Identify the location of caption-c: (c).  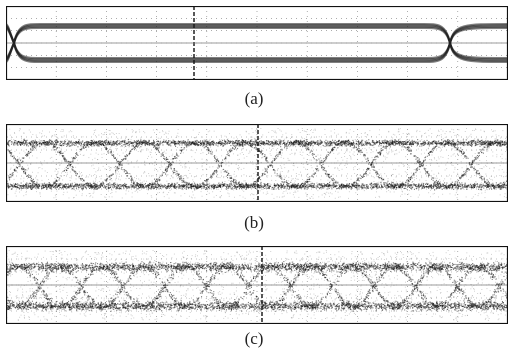
(254, 338).